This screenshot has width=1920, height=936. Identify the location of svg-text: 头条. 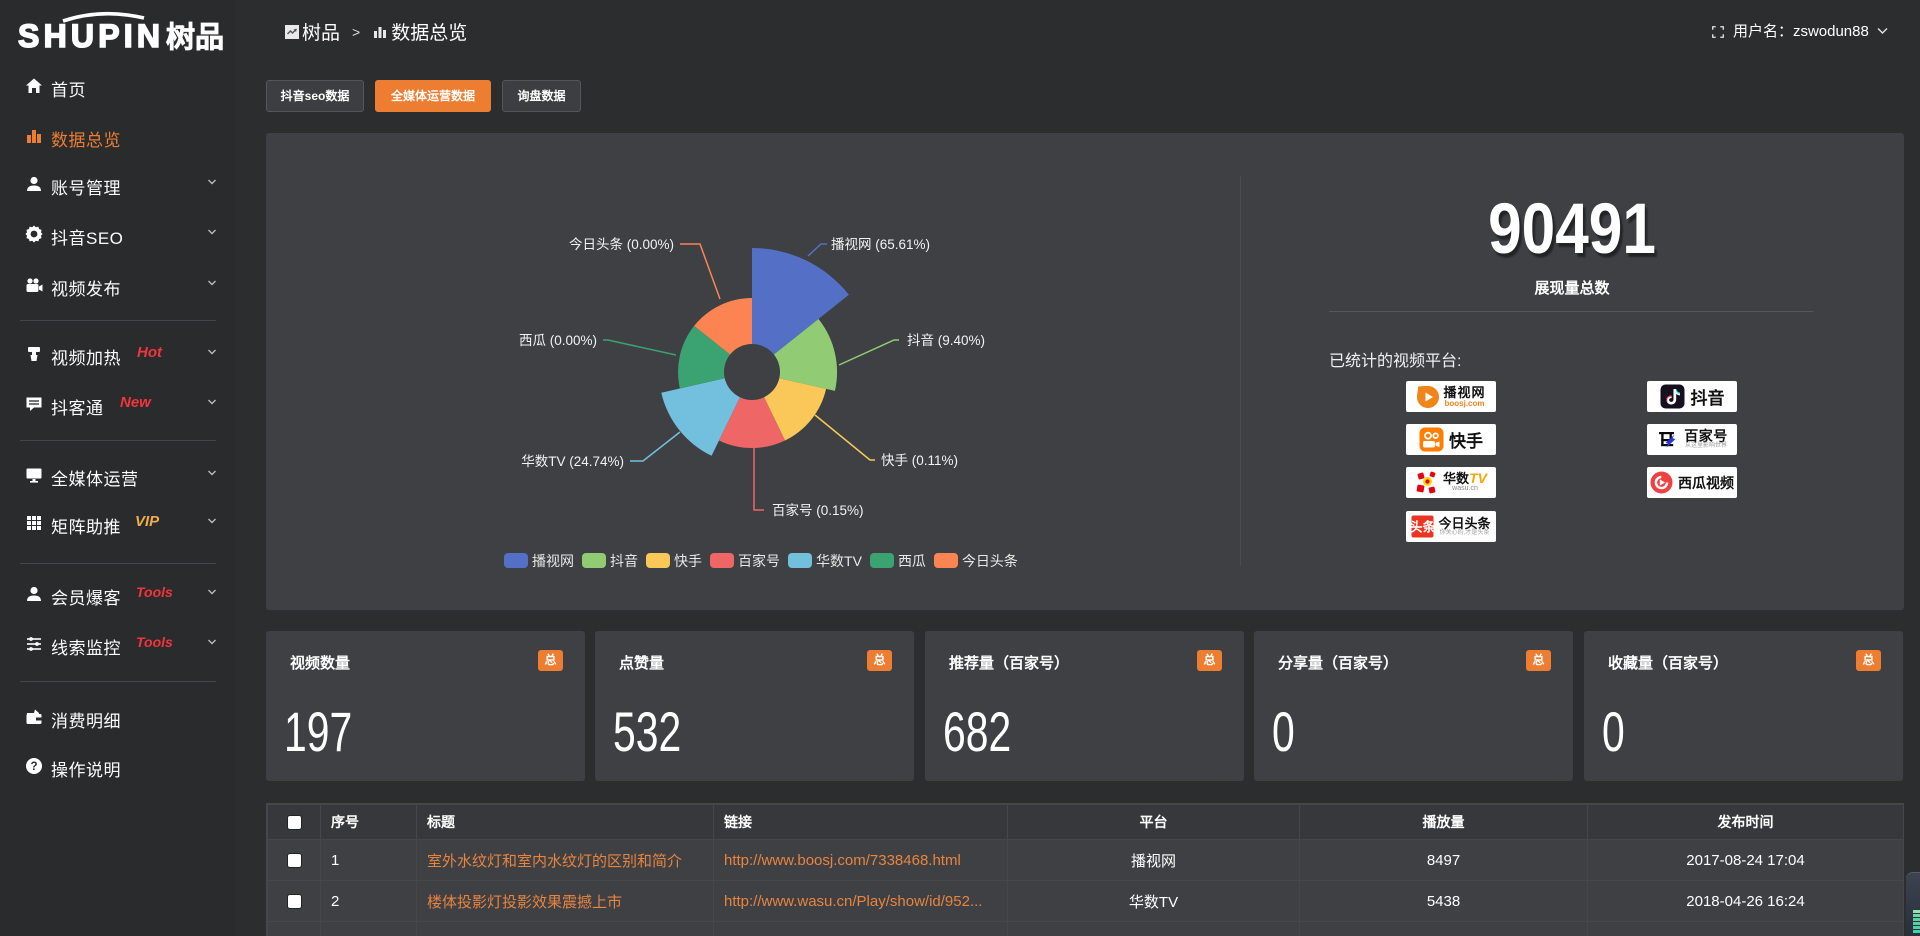
(1422, 527).